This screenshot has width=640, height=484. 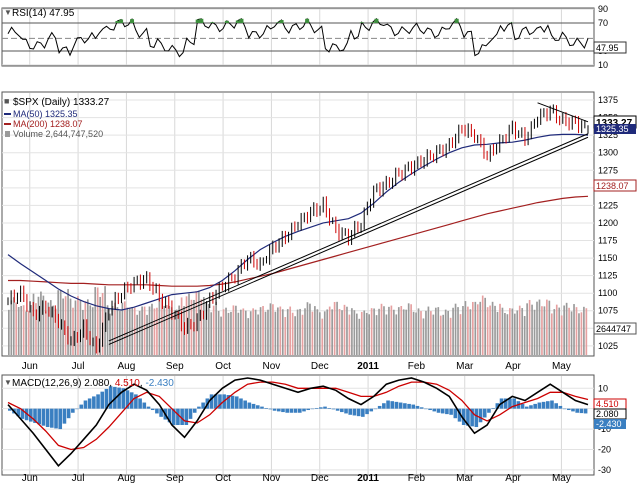 I want to click on price-legend: $SPX (Daily) 1333.27, so click(x=61, y=102).